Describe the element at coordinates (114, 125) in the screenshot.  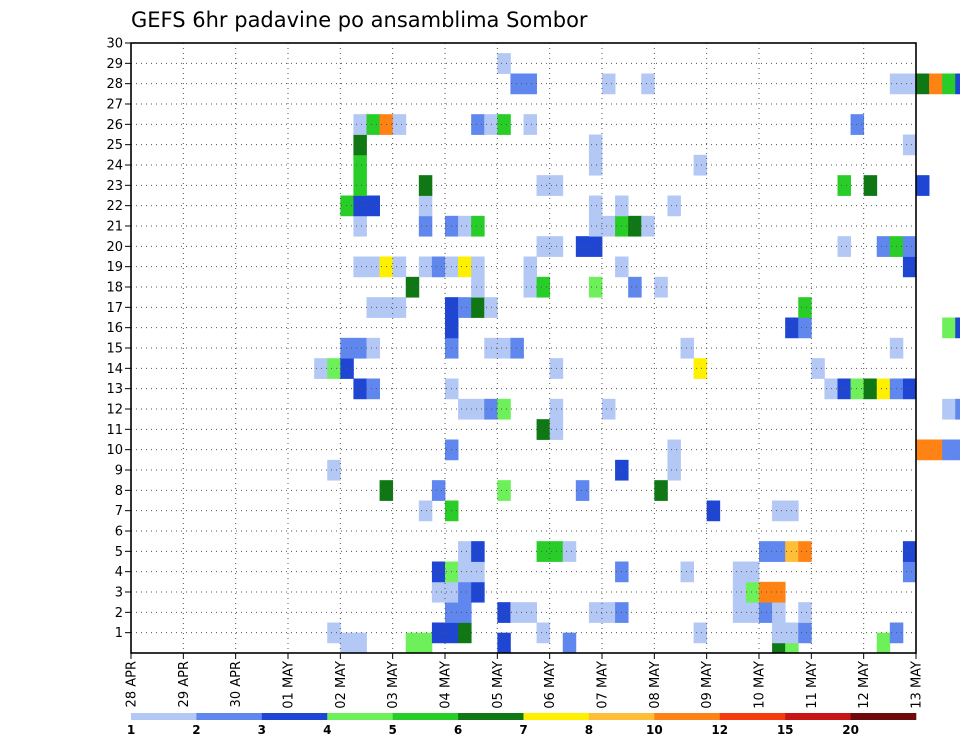
I see `y-tick-label: 26` at that location.